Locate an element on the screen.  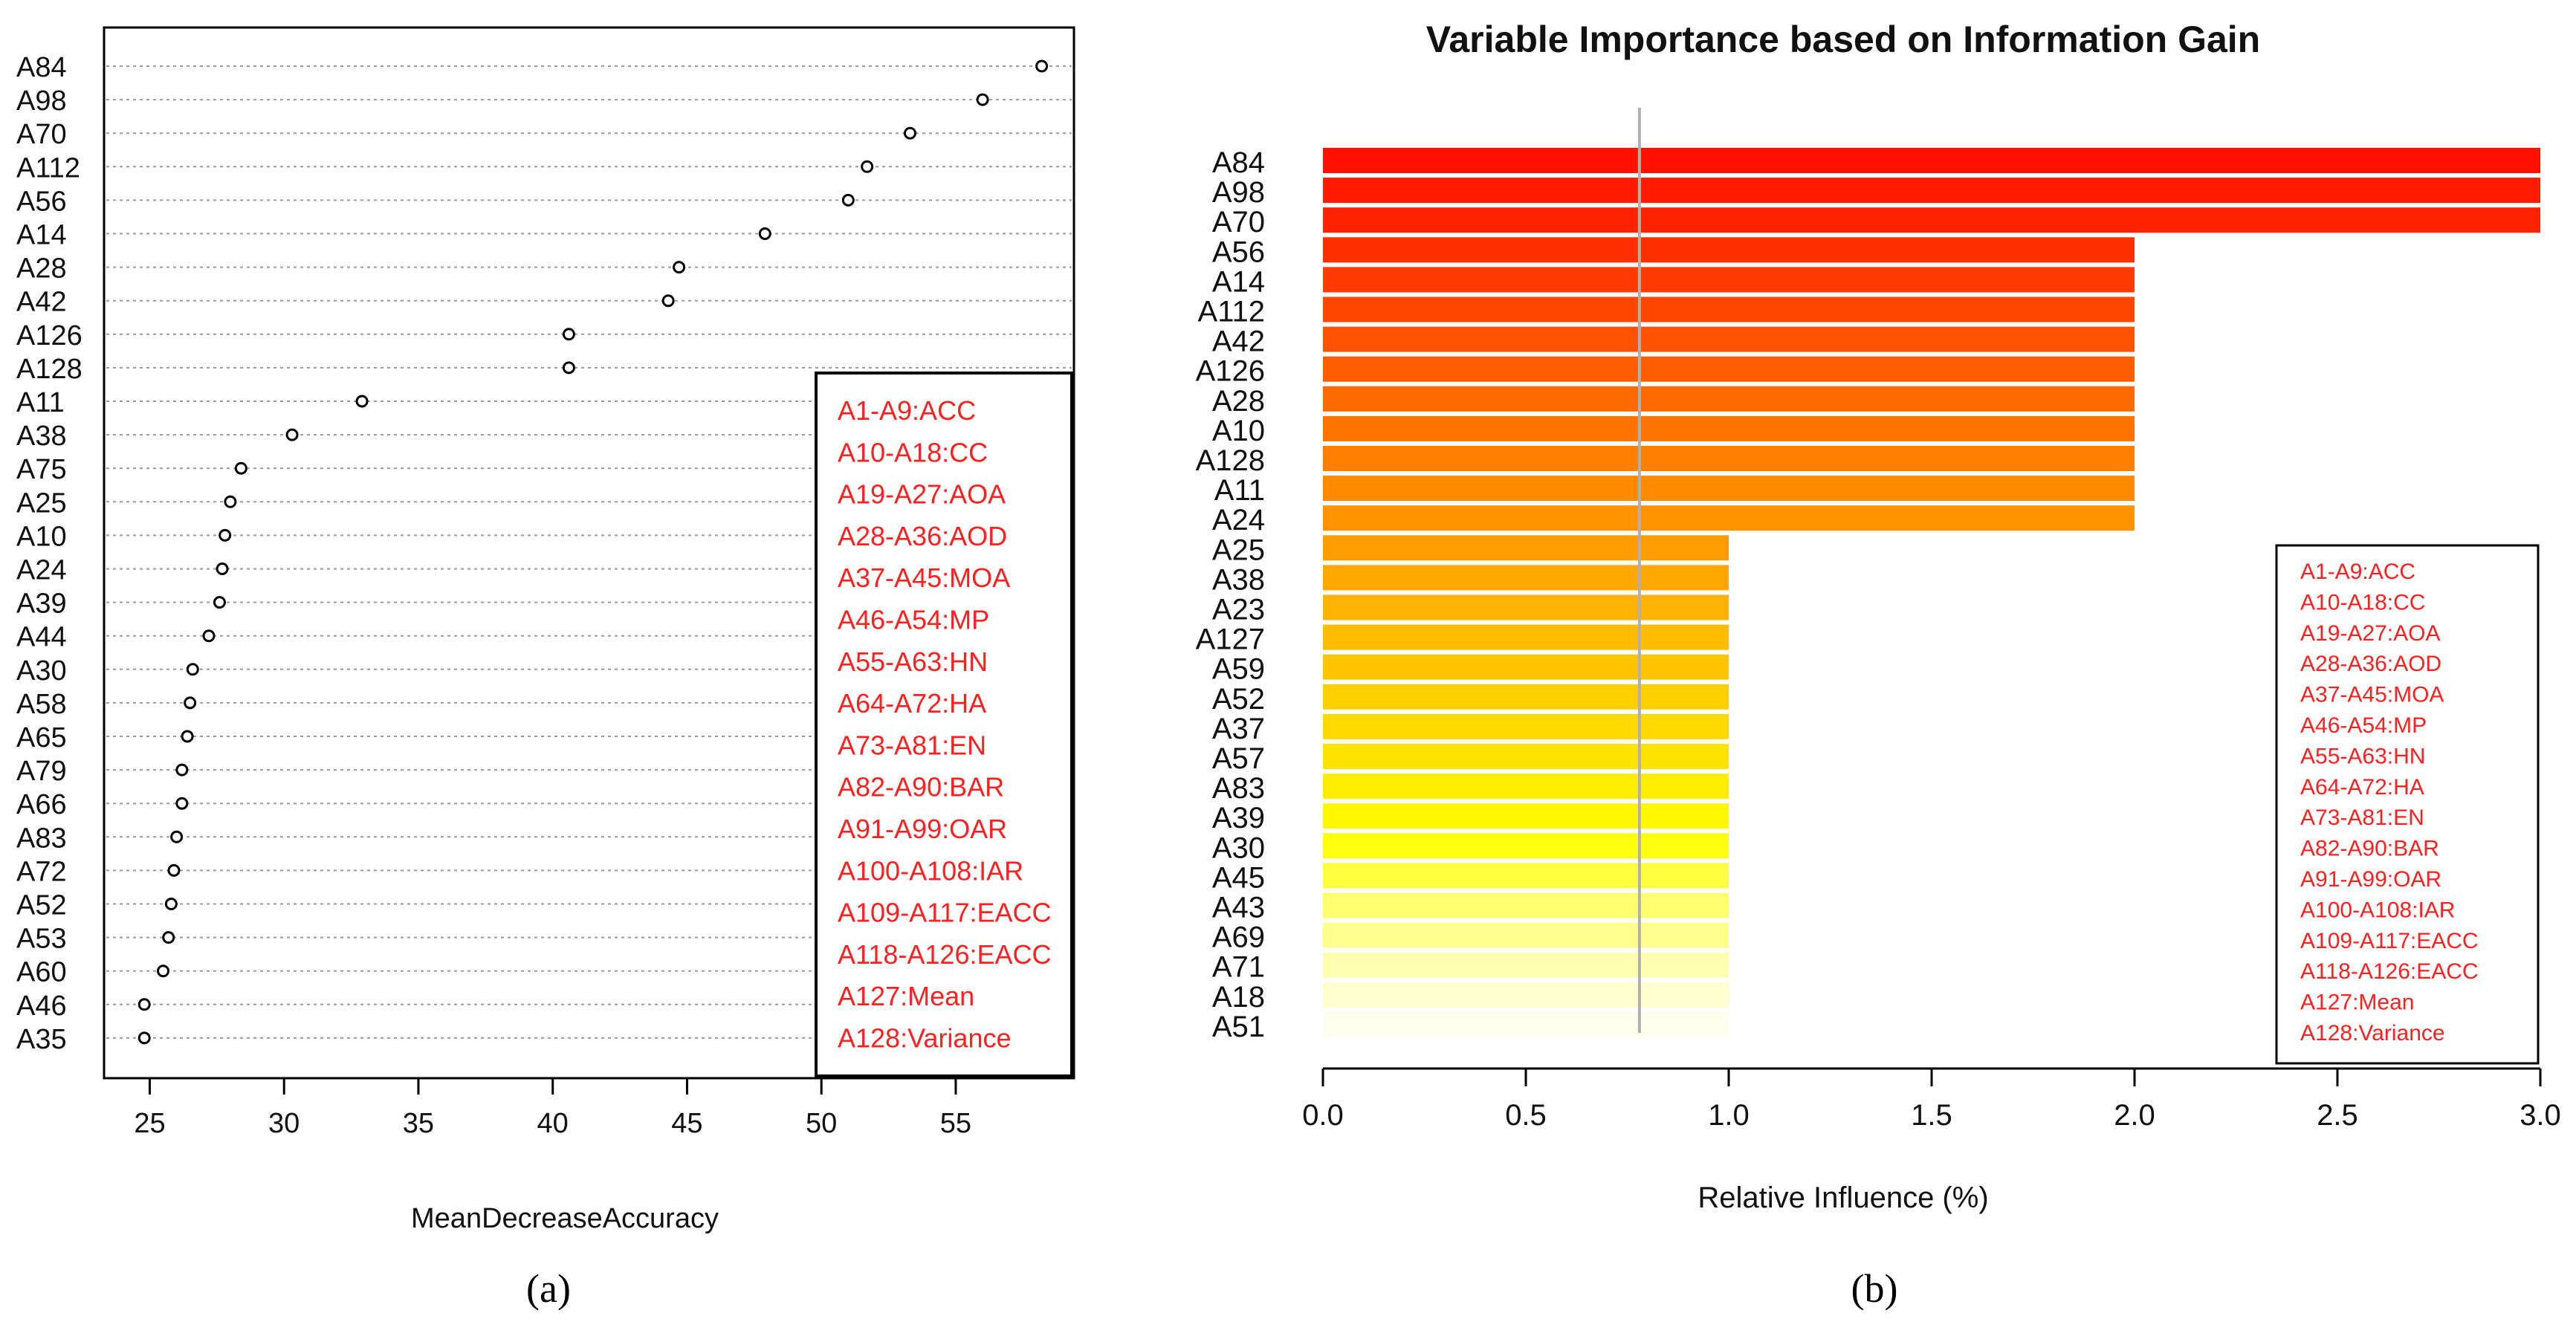
panel-b-category-label: A71 is located at coordinates (1238, 967).